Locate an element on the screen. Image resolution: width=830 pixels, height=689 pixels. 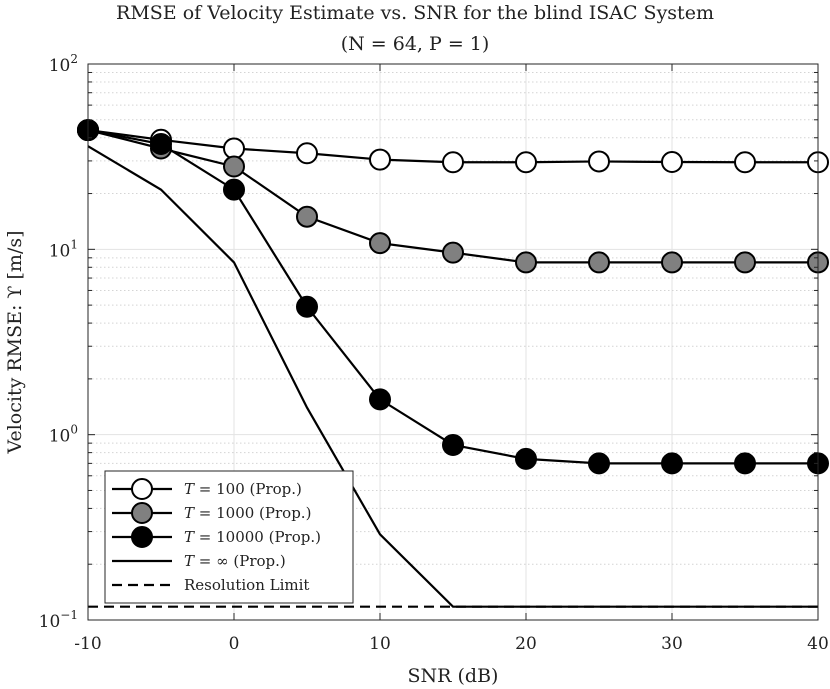
legend-label-5: Resolution Limit is located at coordinates (246, 585).